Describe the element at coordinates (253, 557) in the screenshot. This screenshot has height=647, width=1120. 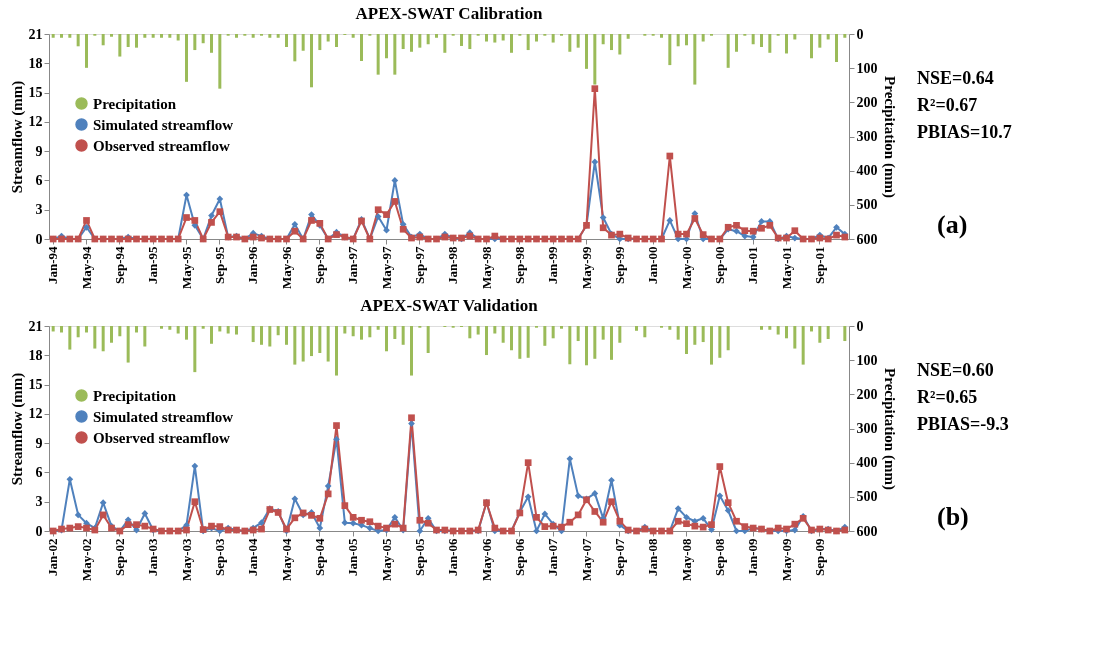
I see `x-tick-label: Jan-04` at that location.